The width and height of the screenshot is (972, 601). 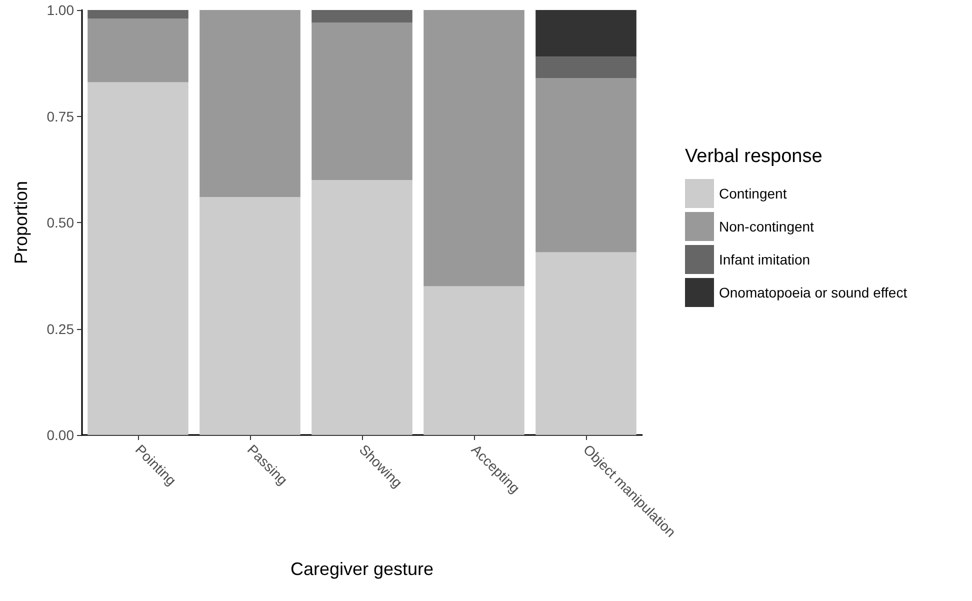 I want to click on legend-label: Non-contingent, so click(x=766, y=226).